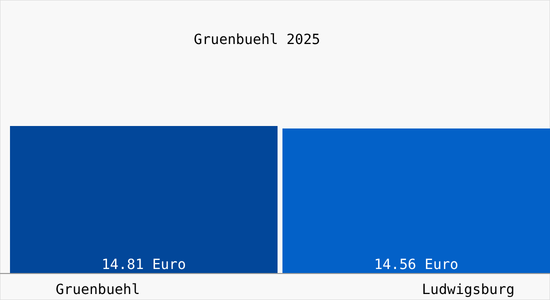 This screenshot has width=550, height=300. I want to click on data-label: 14.81 Euro, so click(144, 265).